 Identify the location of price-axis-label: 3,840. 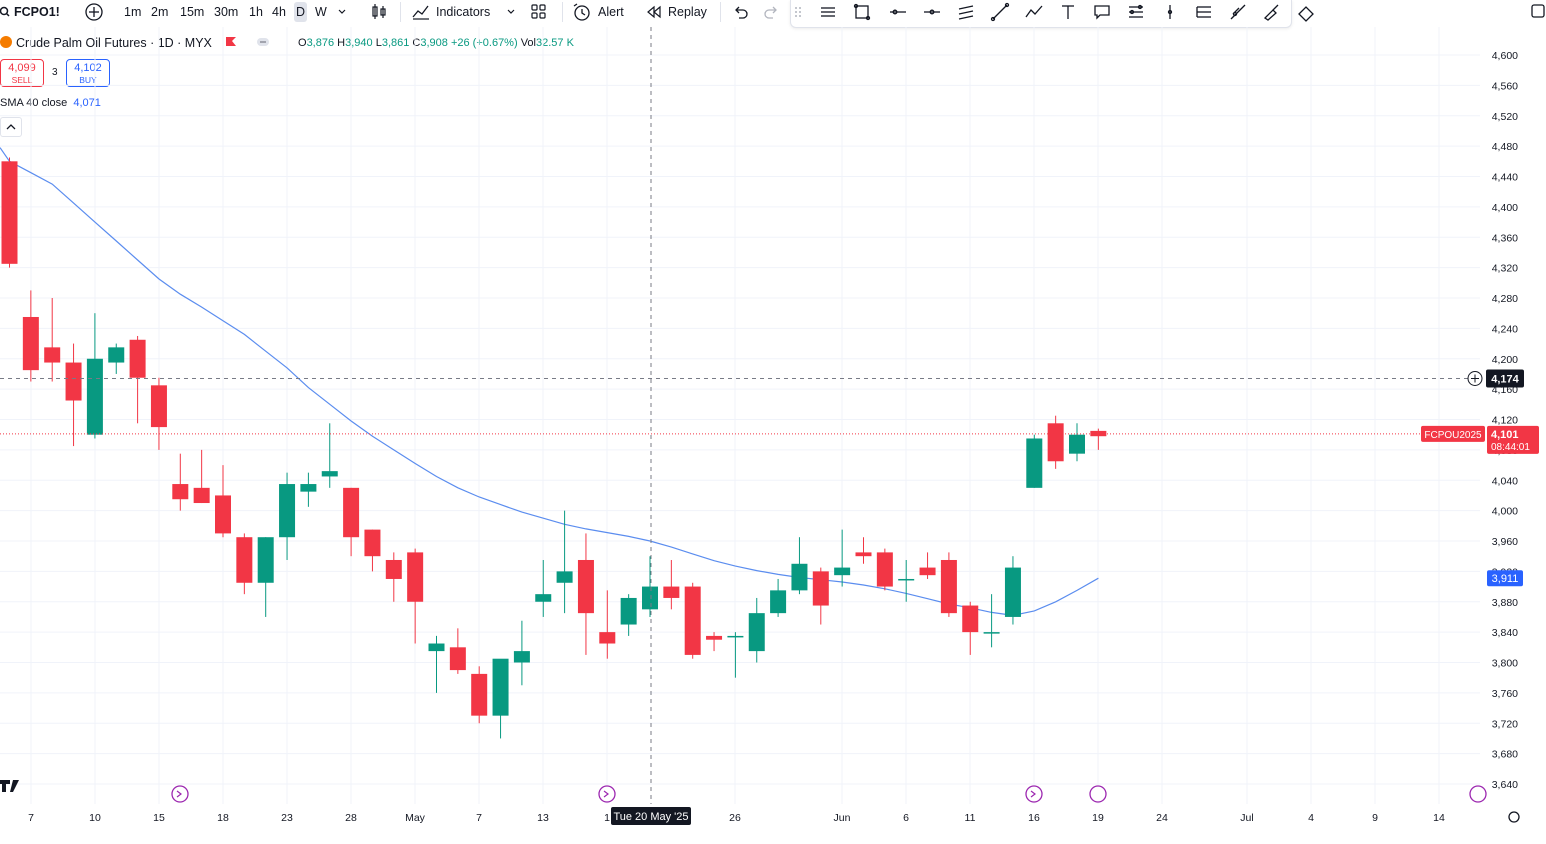
(1505, 633).